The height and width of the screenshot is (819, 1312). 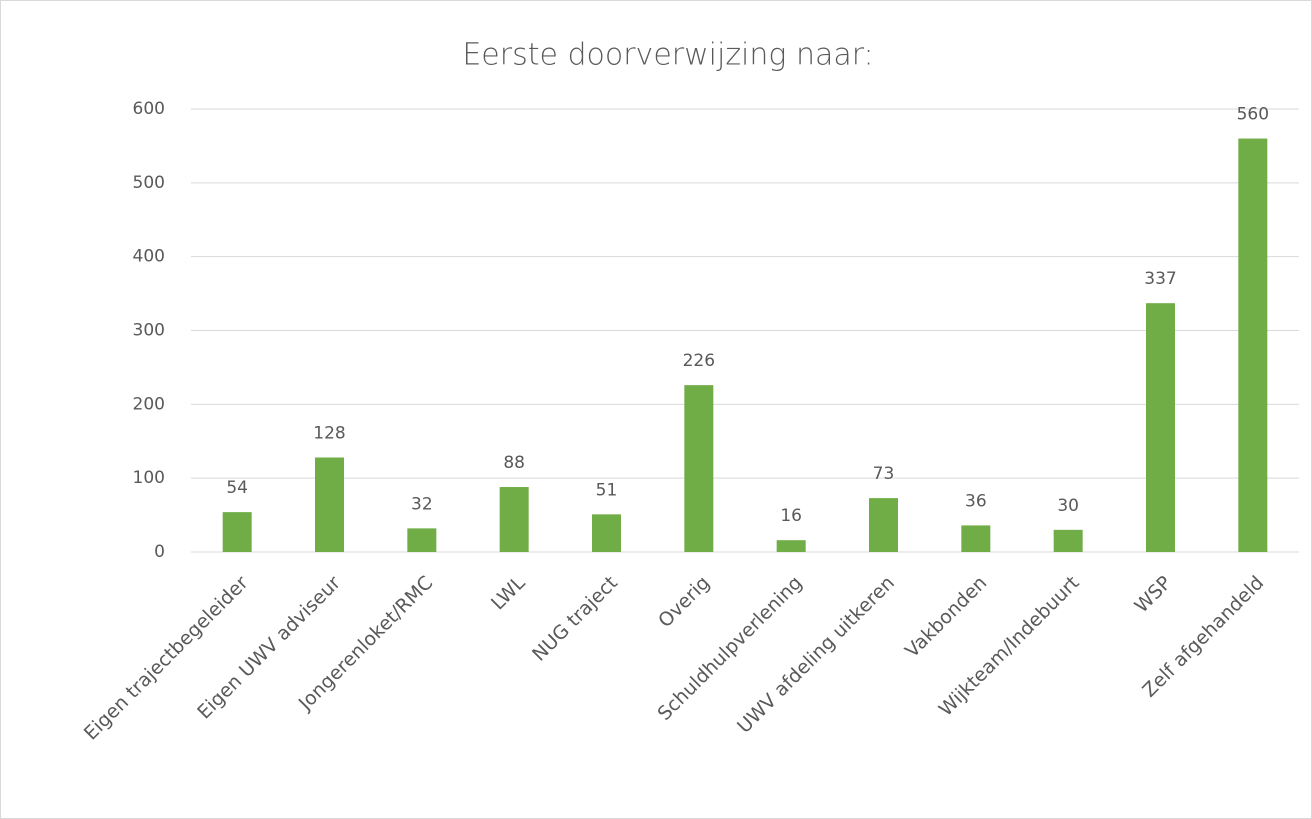 What do you see at coordinates (607, 490) in the screenshot?
I see `data-label: 51` at bounding box center [607, 490].